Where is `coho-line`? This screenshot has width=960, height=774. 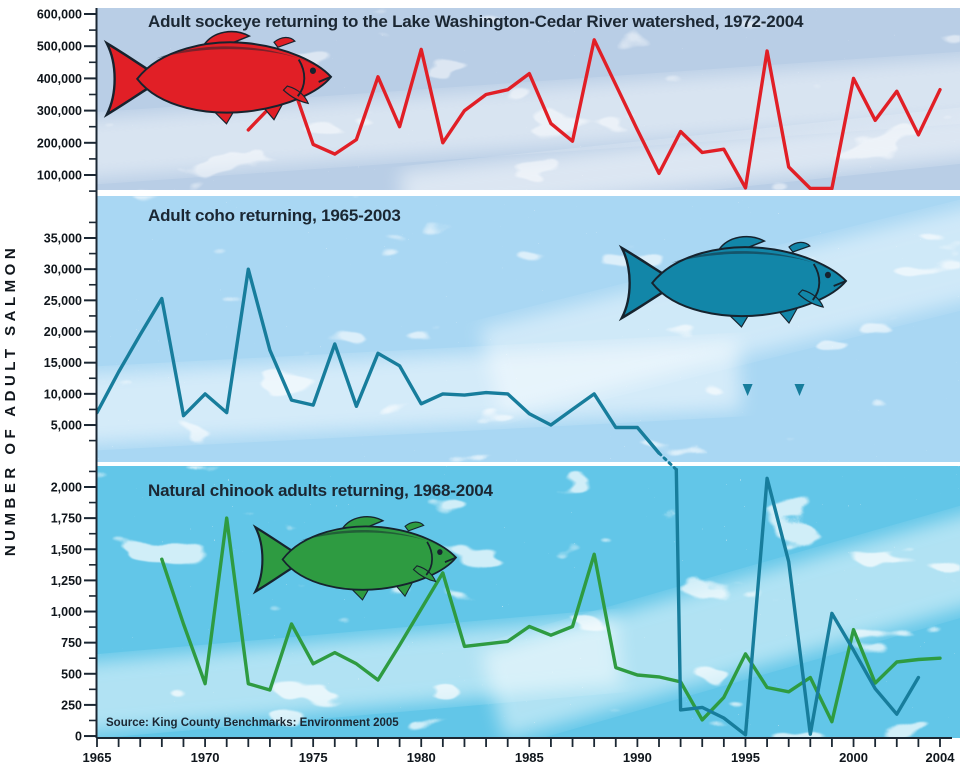 coho-line is located at coordinates (379, 361).